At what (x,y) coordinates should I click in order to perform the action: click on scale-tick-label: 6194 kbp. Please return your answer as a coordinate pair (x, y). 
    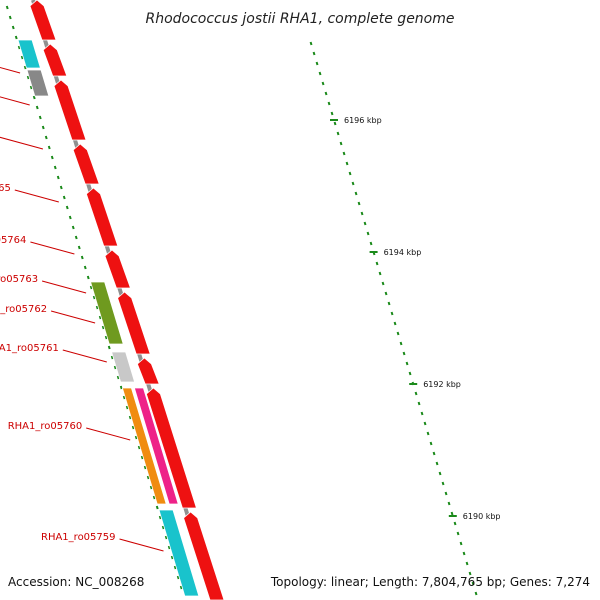
    Looking at the image, I should click on (403, 252).